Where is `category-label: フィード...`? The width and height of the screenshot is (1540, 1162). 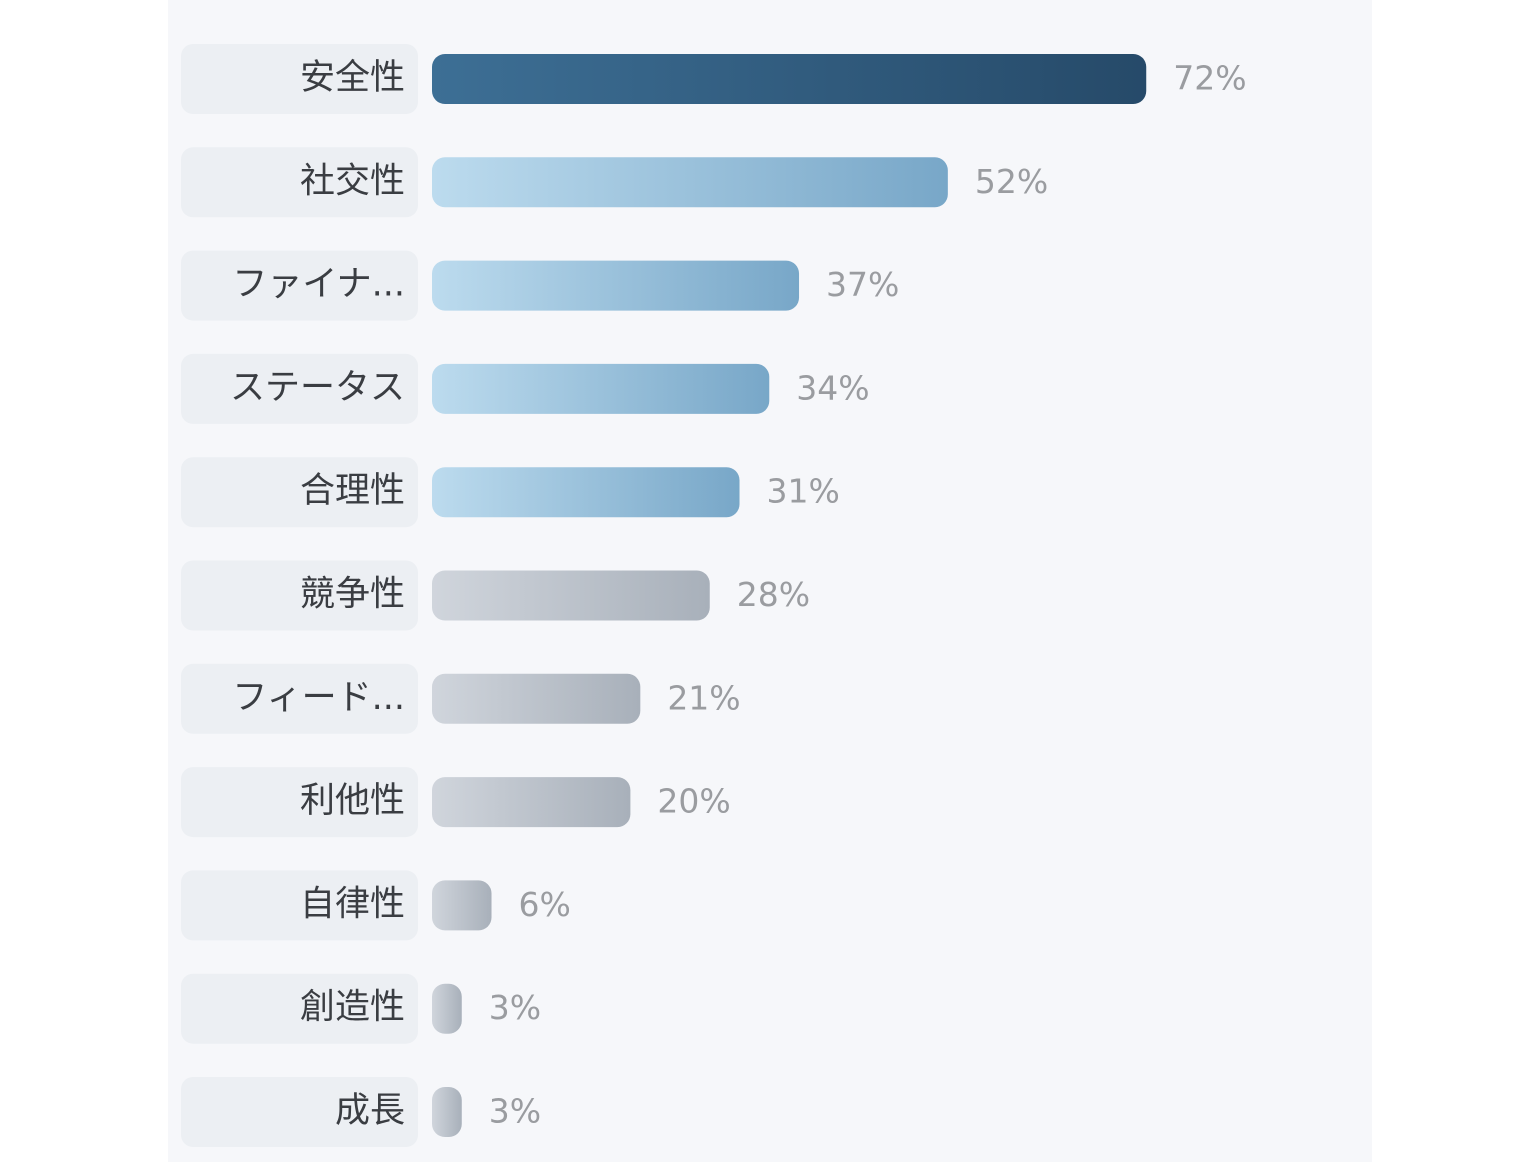
category-label: フィード... is located at coordinates (318, 698).